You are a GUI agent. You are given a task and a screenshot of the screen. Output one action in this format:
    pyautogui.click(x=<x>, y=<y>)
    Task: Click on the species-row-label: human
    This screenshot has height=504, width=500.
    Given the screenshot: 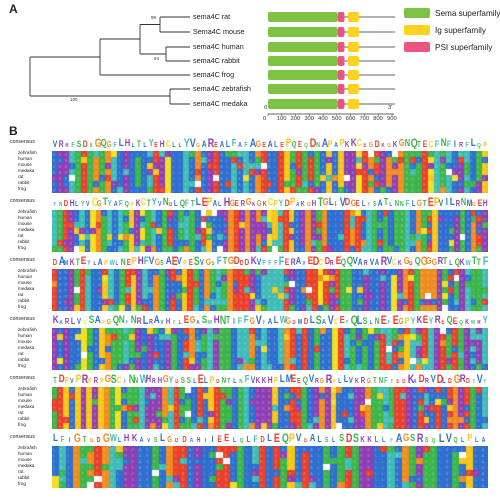 What is the action you would take?
    pyautogui.click(x=25, y=335)
    